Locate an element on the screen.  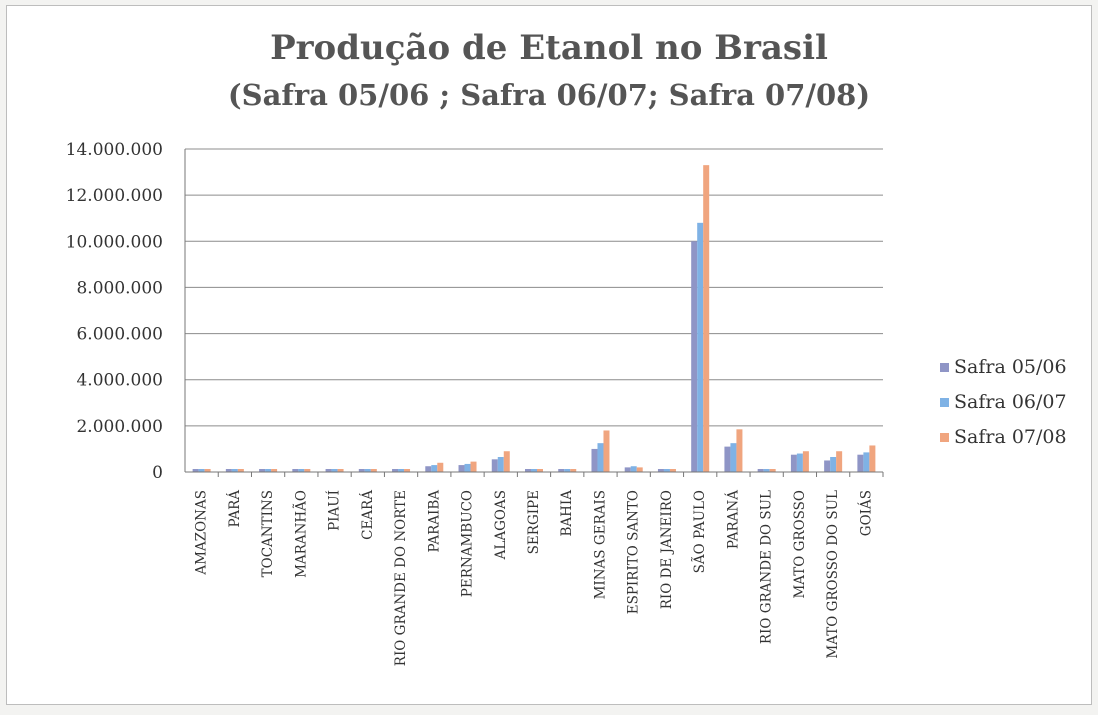
x-tick-label: PERNAMBUCO is located at coordinates (468, 543).